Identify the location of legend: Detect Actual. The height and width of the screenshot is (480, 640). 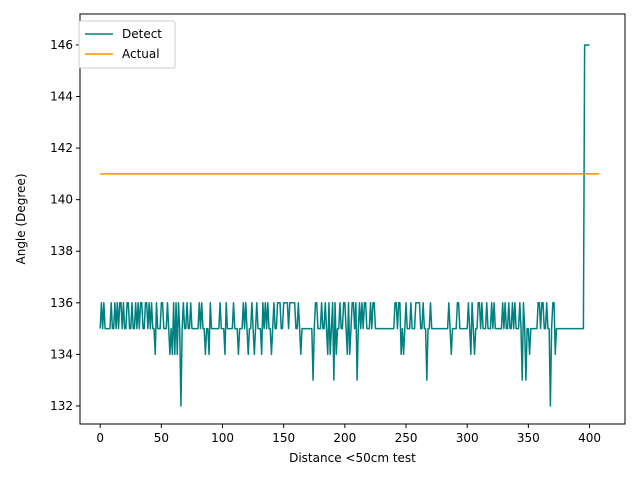
(127, 44).